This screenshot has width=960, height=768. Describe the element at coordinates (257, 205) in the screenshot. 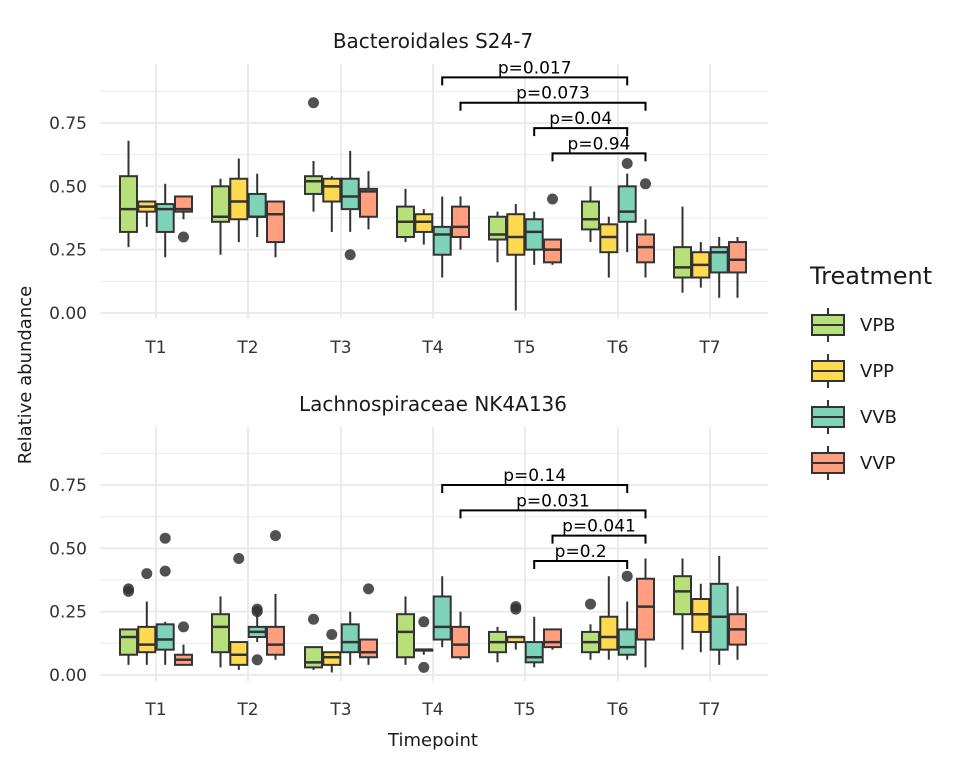

I see `box-vvb-t2` at that location.